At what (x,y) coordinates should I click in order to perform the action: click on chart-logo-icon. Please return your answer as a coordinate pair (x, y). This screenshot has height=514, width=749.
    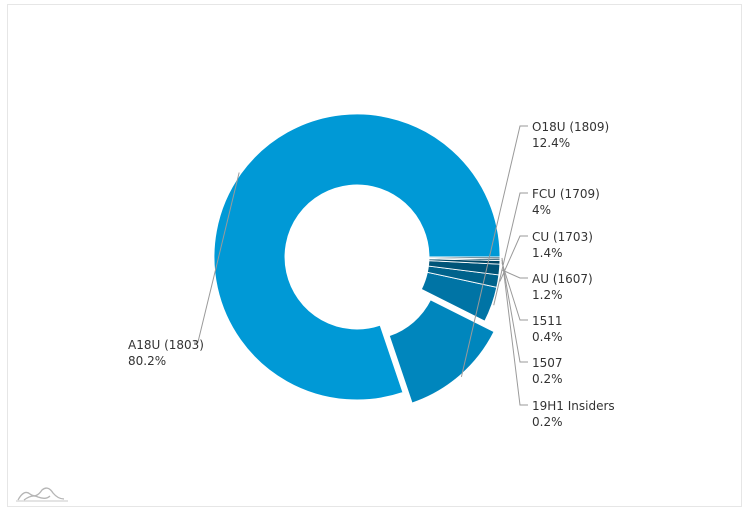
    Looking at the image, I should click on (42, 494).